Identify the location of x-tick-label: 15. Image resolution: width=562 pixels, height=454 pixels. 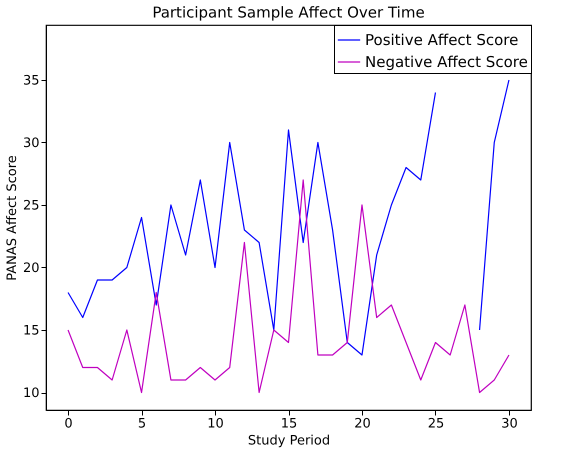
(289, 424).